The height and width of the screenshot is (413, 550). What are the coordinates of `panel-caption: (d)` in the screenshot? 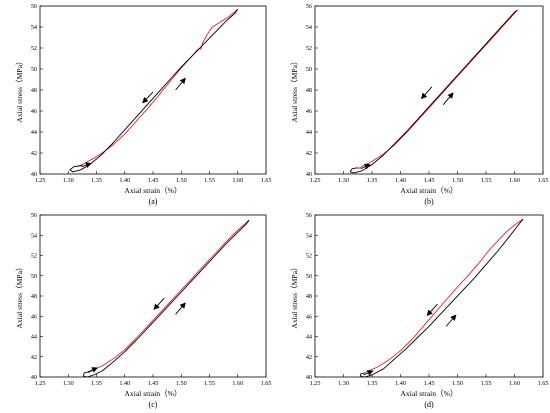 It's located at (429, 404).